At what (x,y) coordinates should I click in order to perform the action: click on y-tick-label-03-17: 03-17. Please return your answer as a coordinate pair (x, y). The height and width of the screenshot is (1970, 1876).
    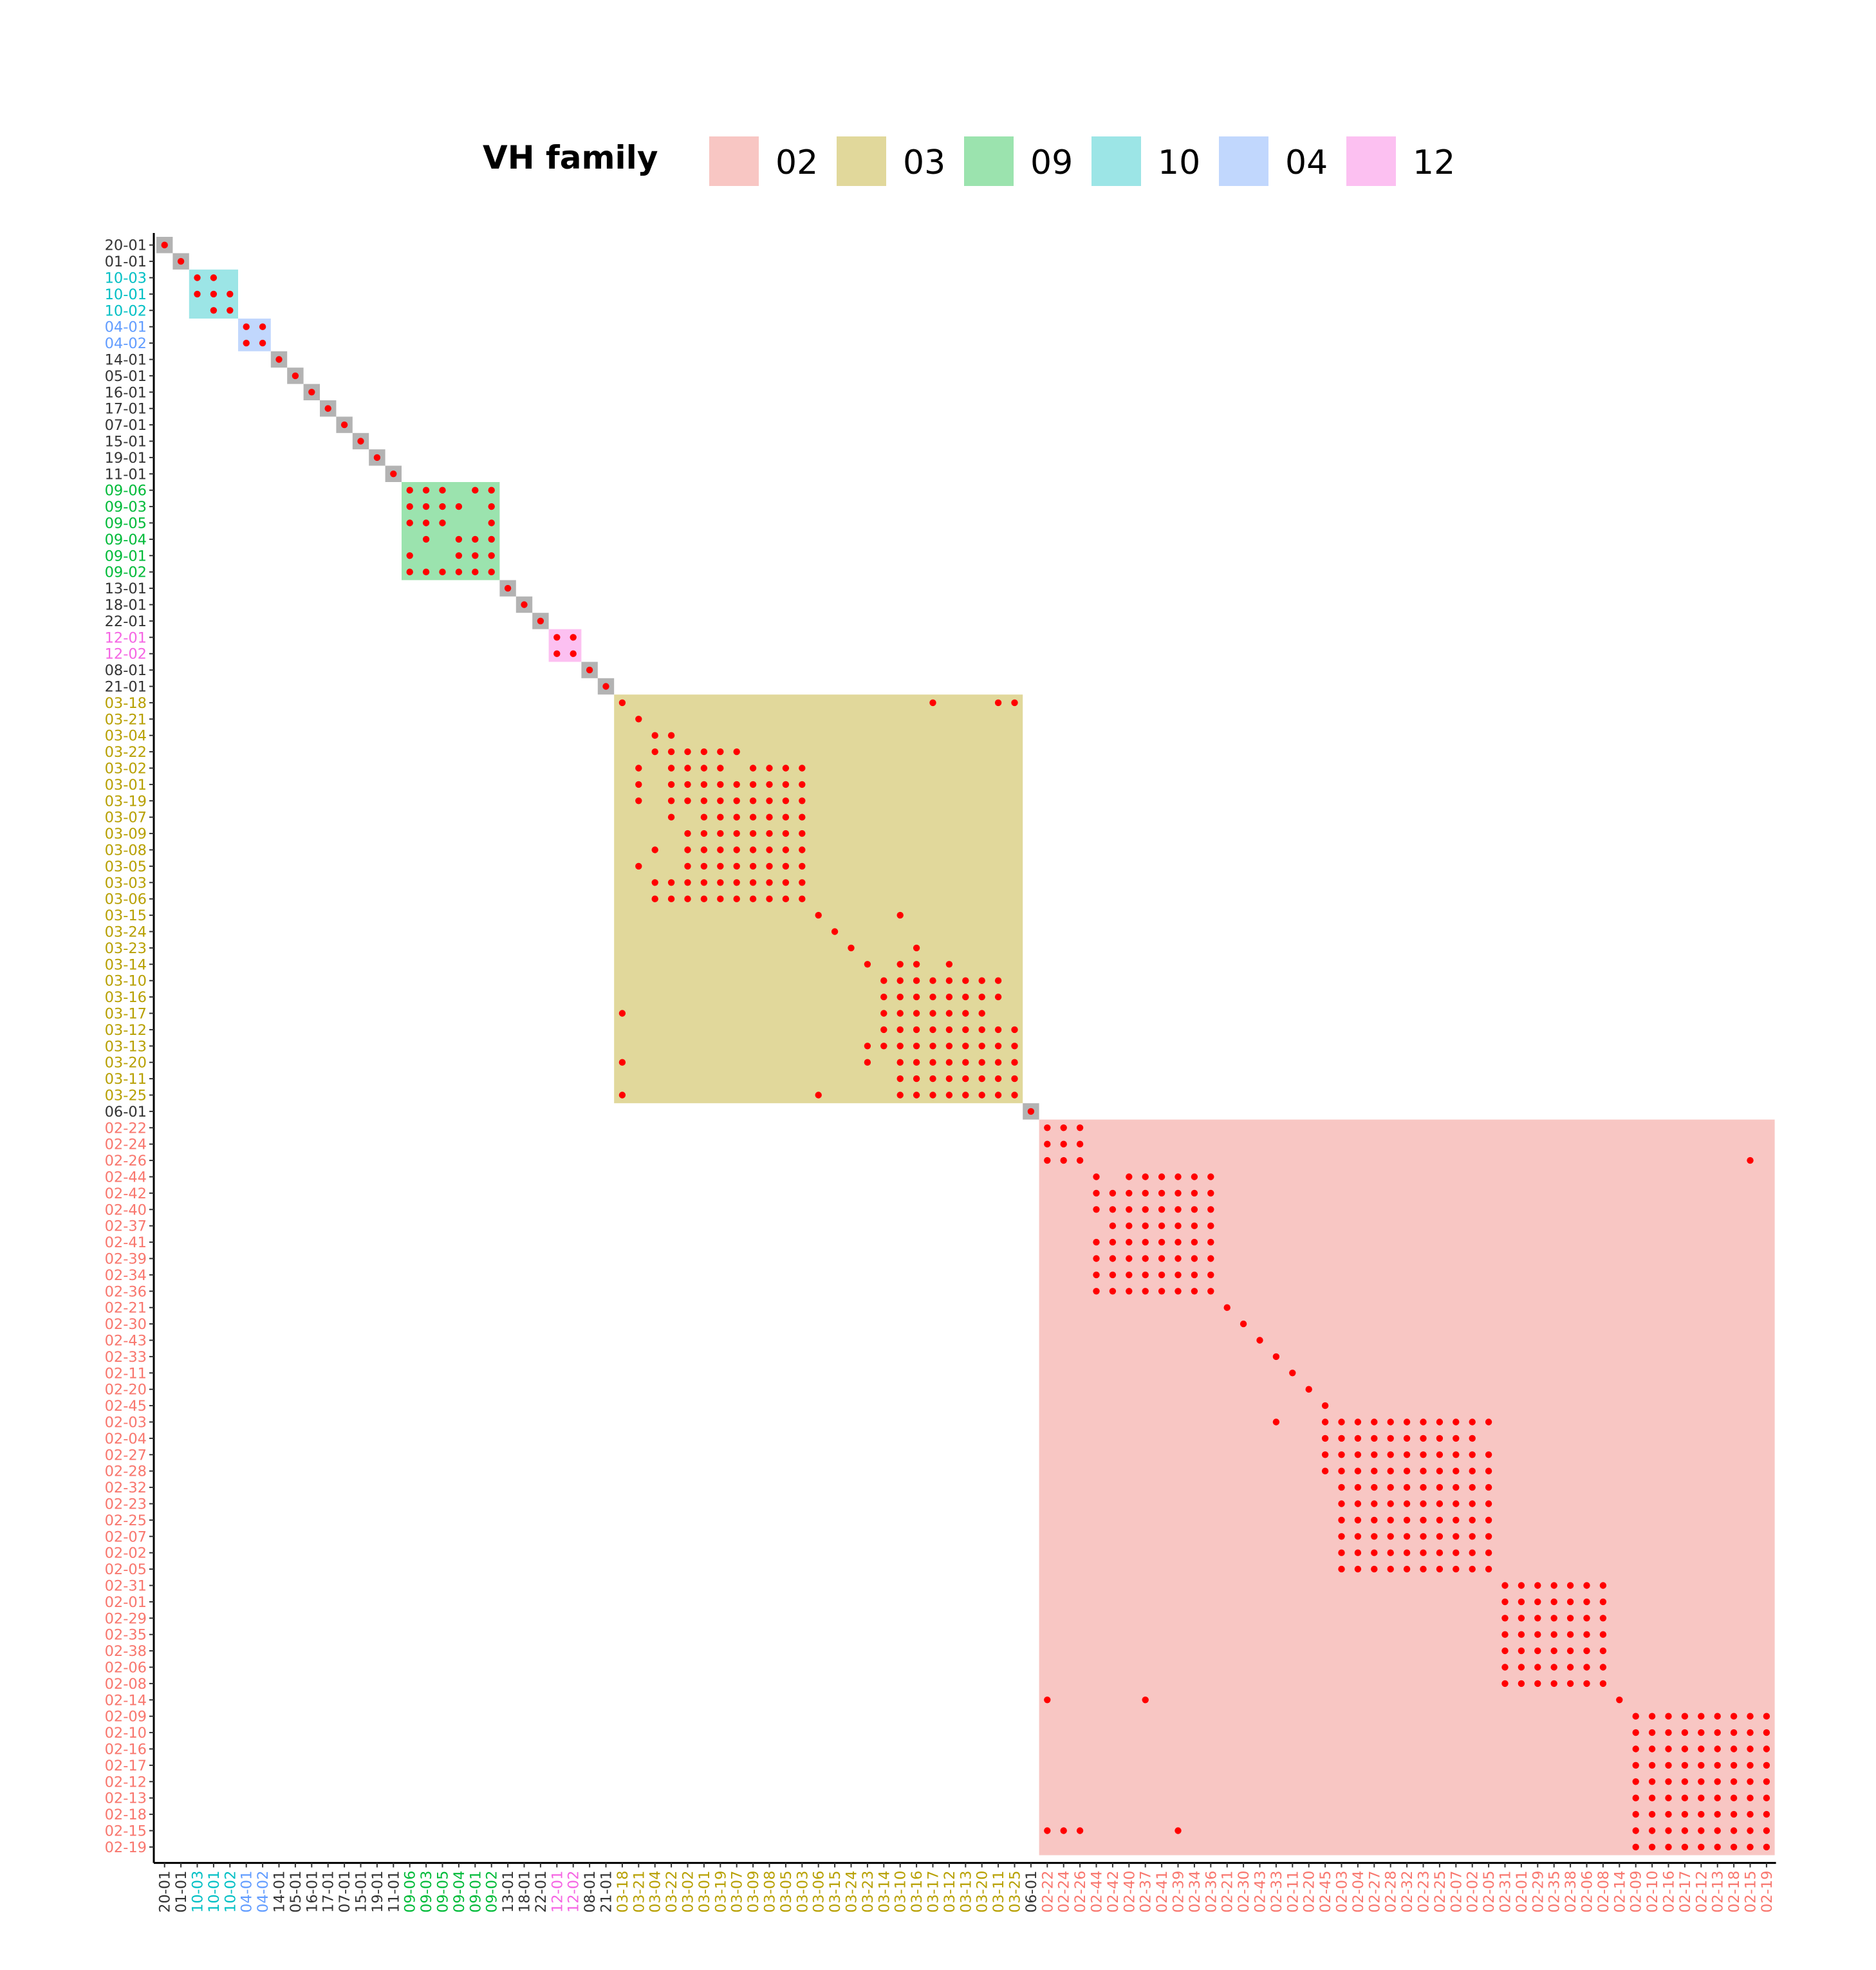
    Looking at the image, I should click on (126, 1014).